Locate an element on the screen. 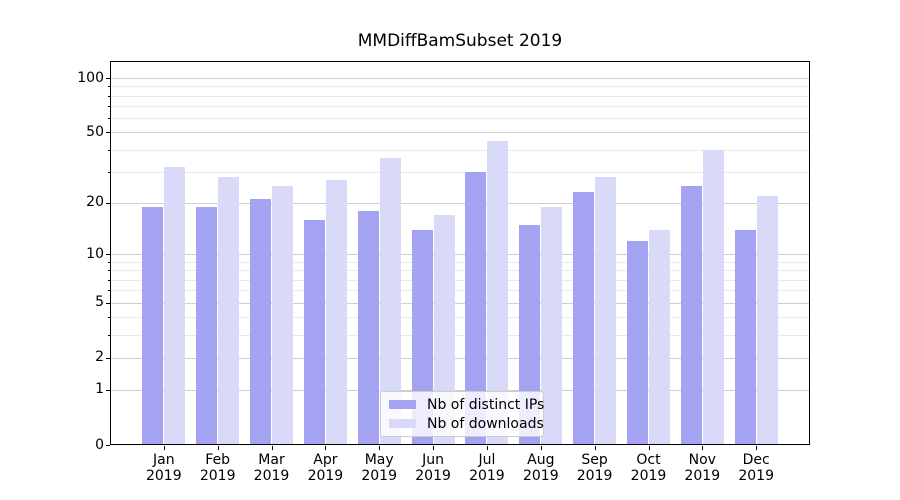 The image size is (900, 500). x-tick-label-oct-2019: Oct 2019 is located at coordinates (649, 468).